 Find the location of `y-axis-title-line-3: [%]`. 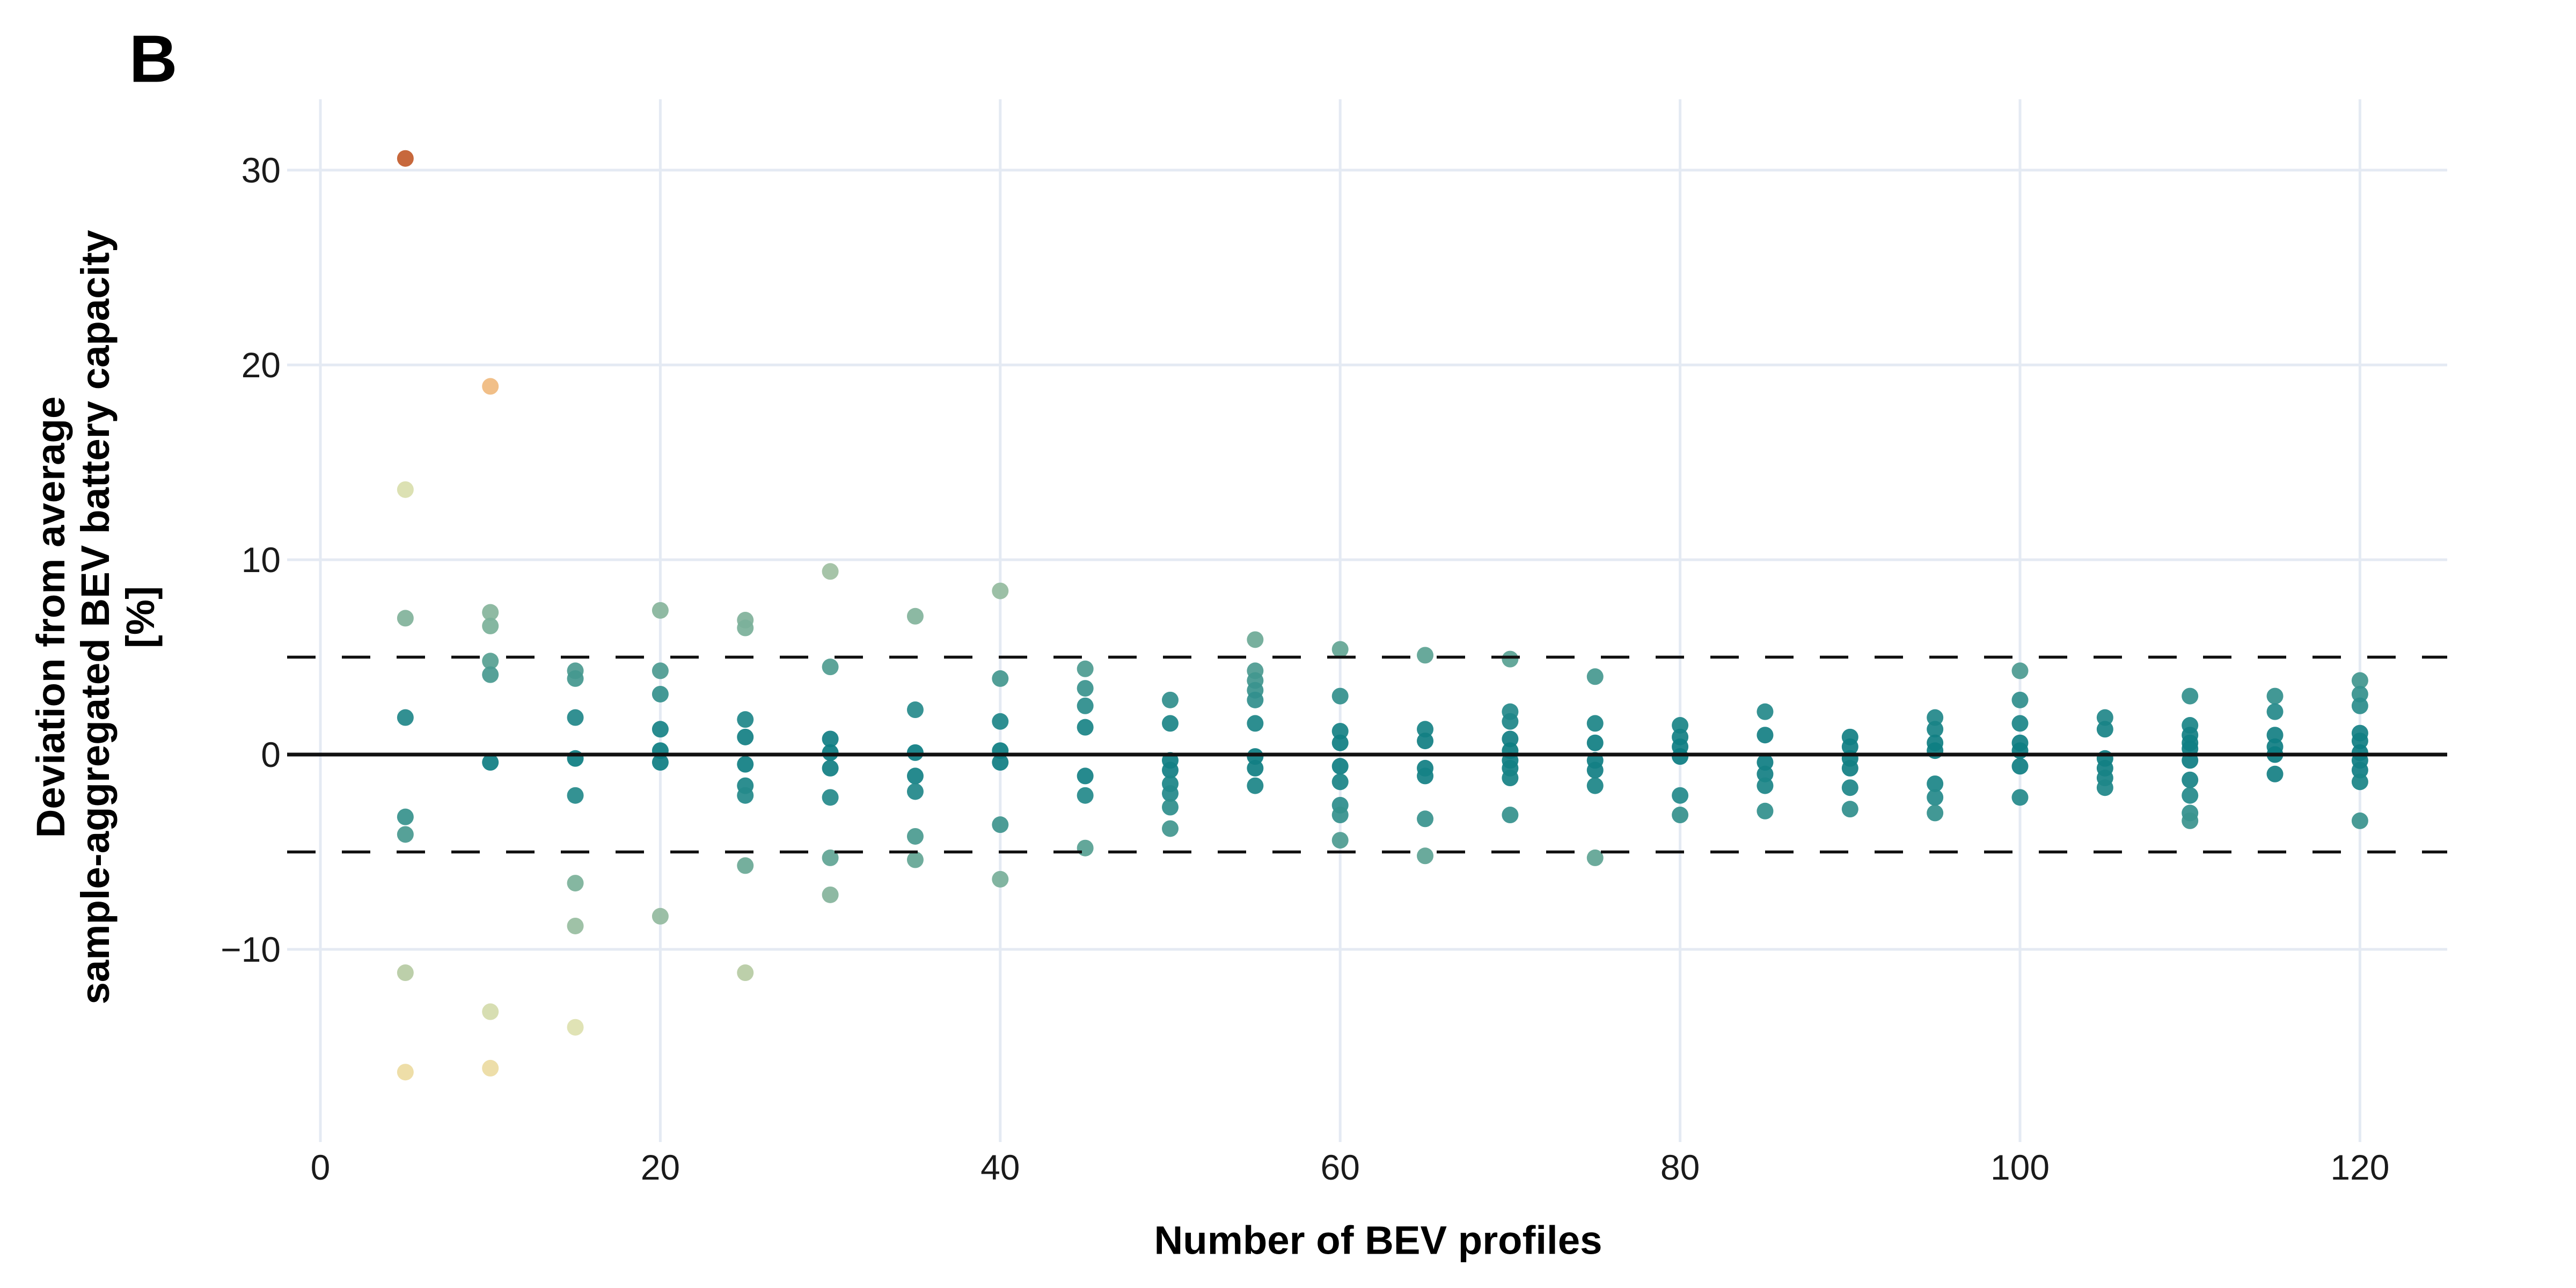

y-axis-title-line-3: [%] is located at coordinates (140, 617).